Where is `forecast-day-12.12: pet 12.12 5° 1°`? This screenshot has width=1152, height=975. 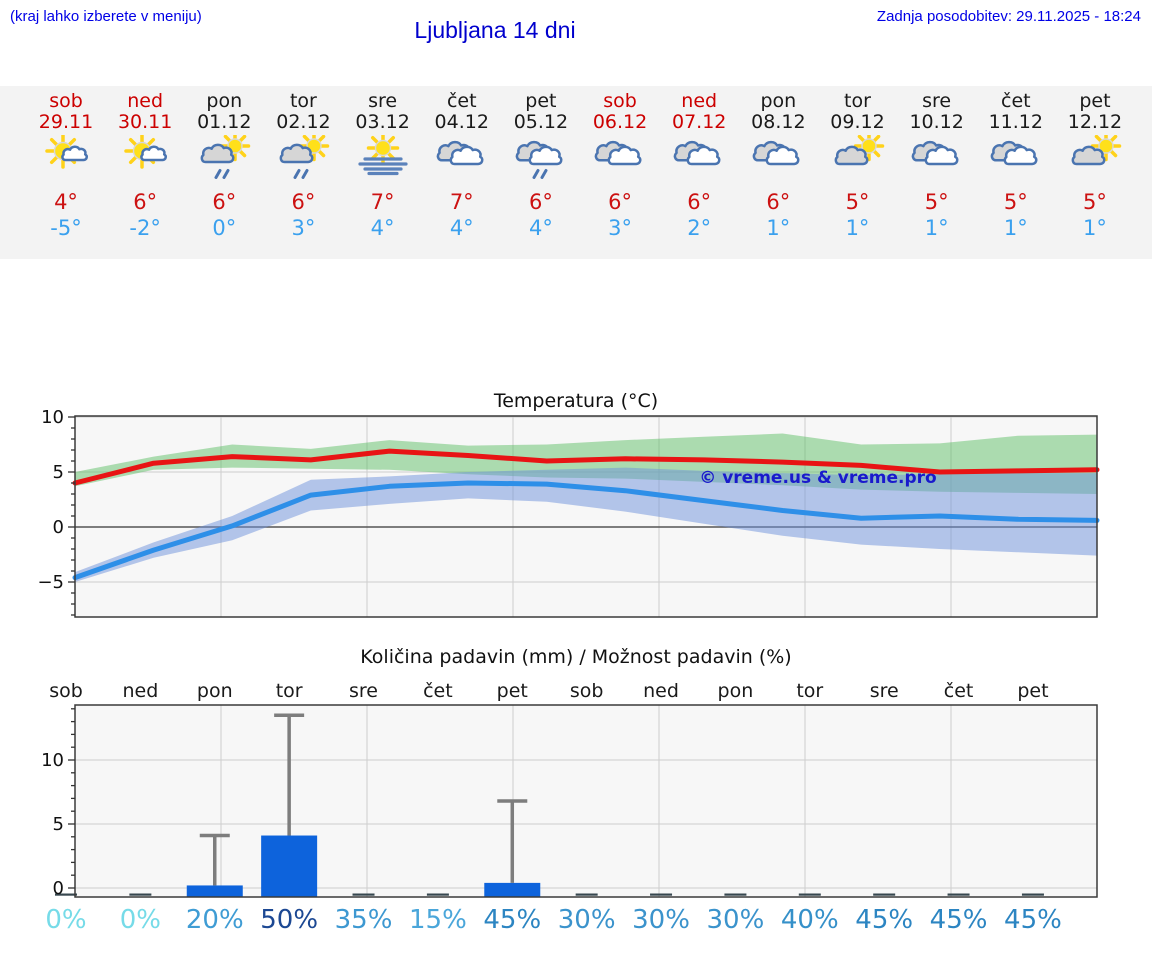
forecast-day-12.12: pet 12.12 5° 1° is located at coordinates (1095, 163).